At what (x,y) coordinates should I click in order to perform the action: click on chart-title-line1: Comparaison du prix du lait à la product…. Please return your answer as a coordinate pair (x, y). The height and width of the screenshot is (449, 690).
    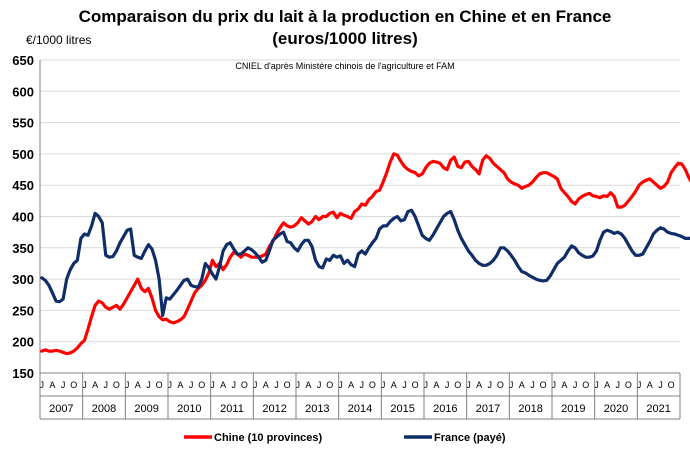
    Looking at the image, I should click on (345, 16).